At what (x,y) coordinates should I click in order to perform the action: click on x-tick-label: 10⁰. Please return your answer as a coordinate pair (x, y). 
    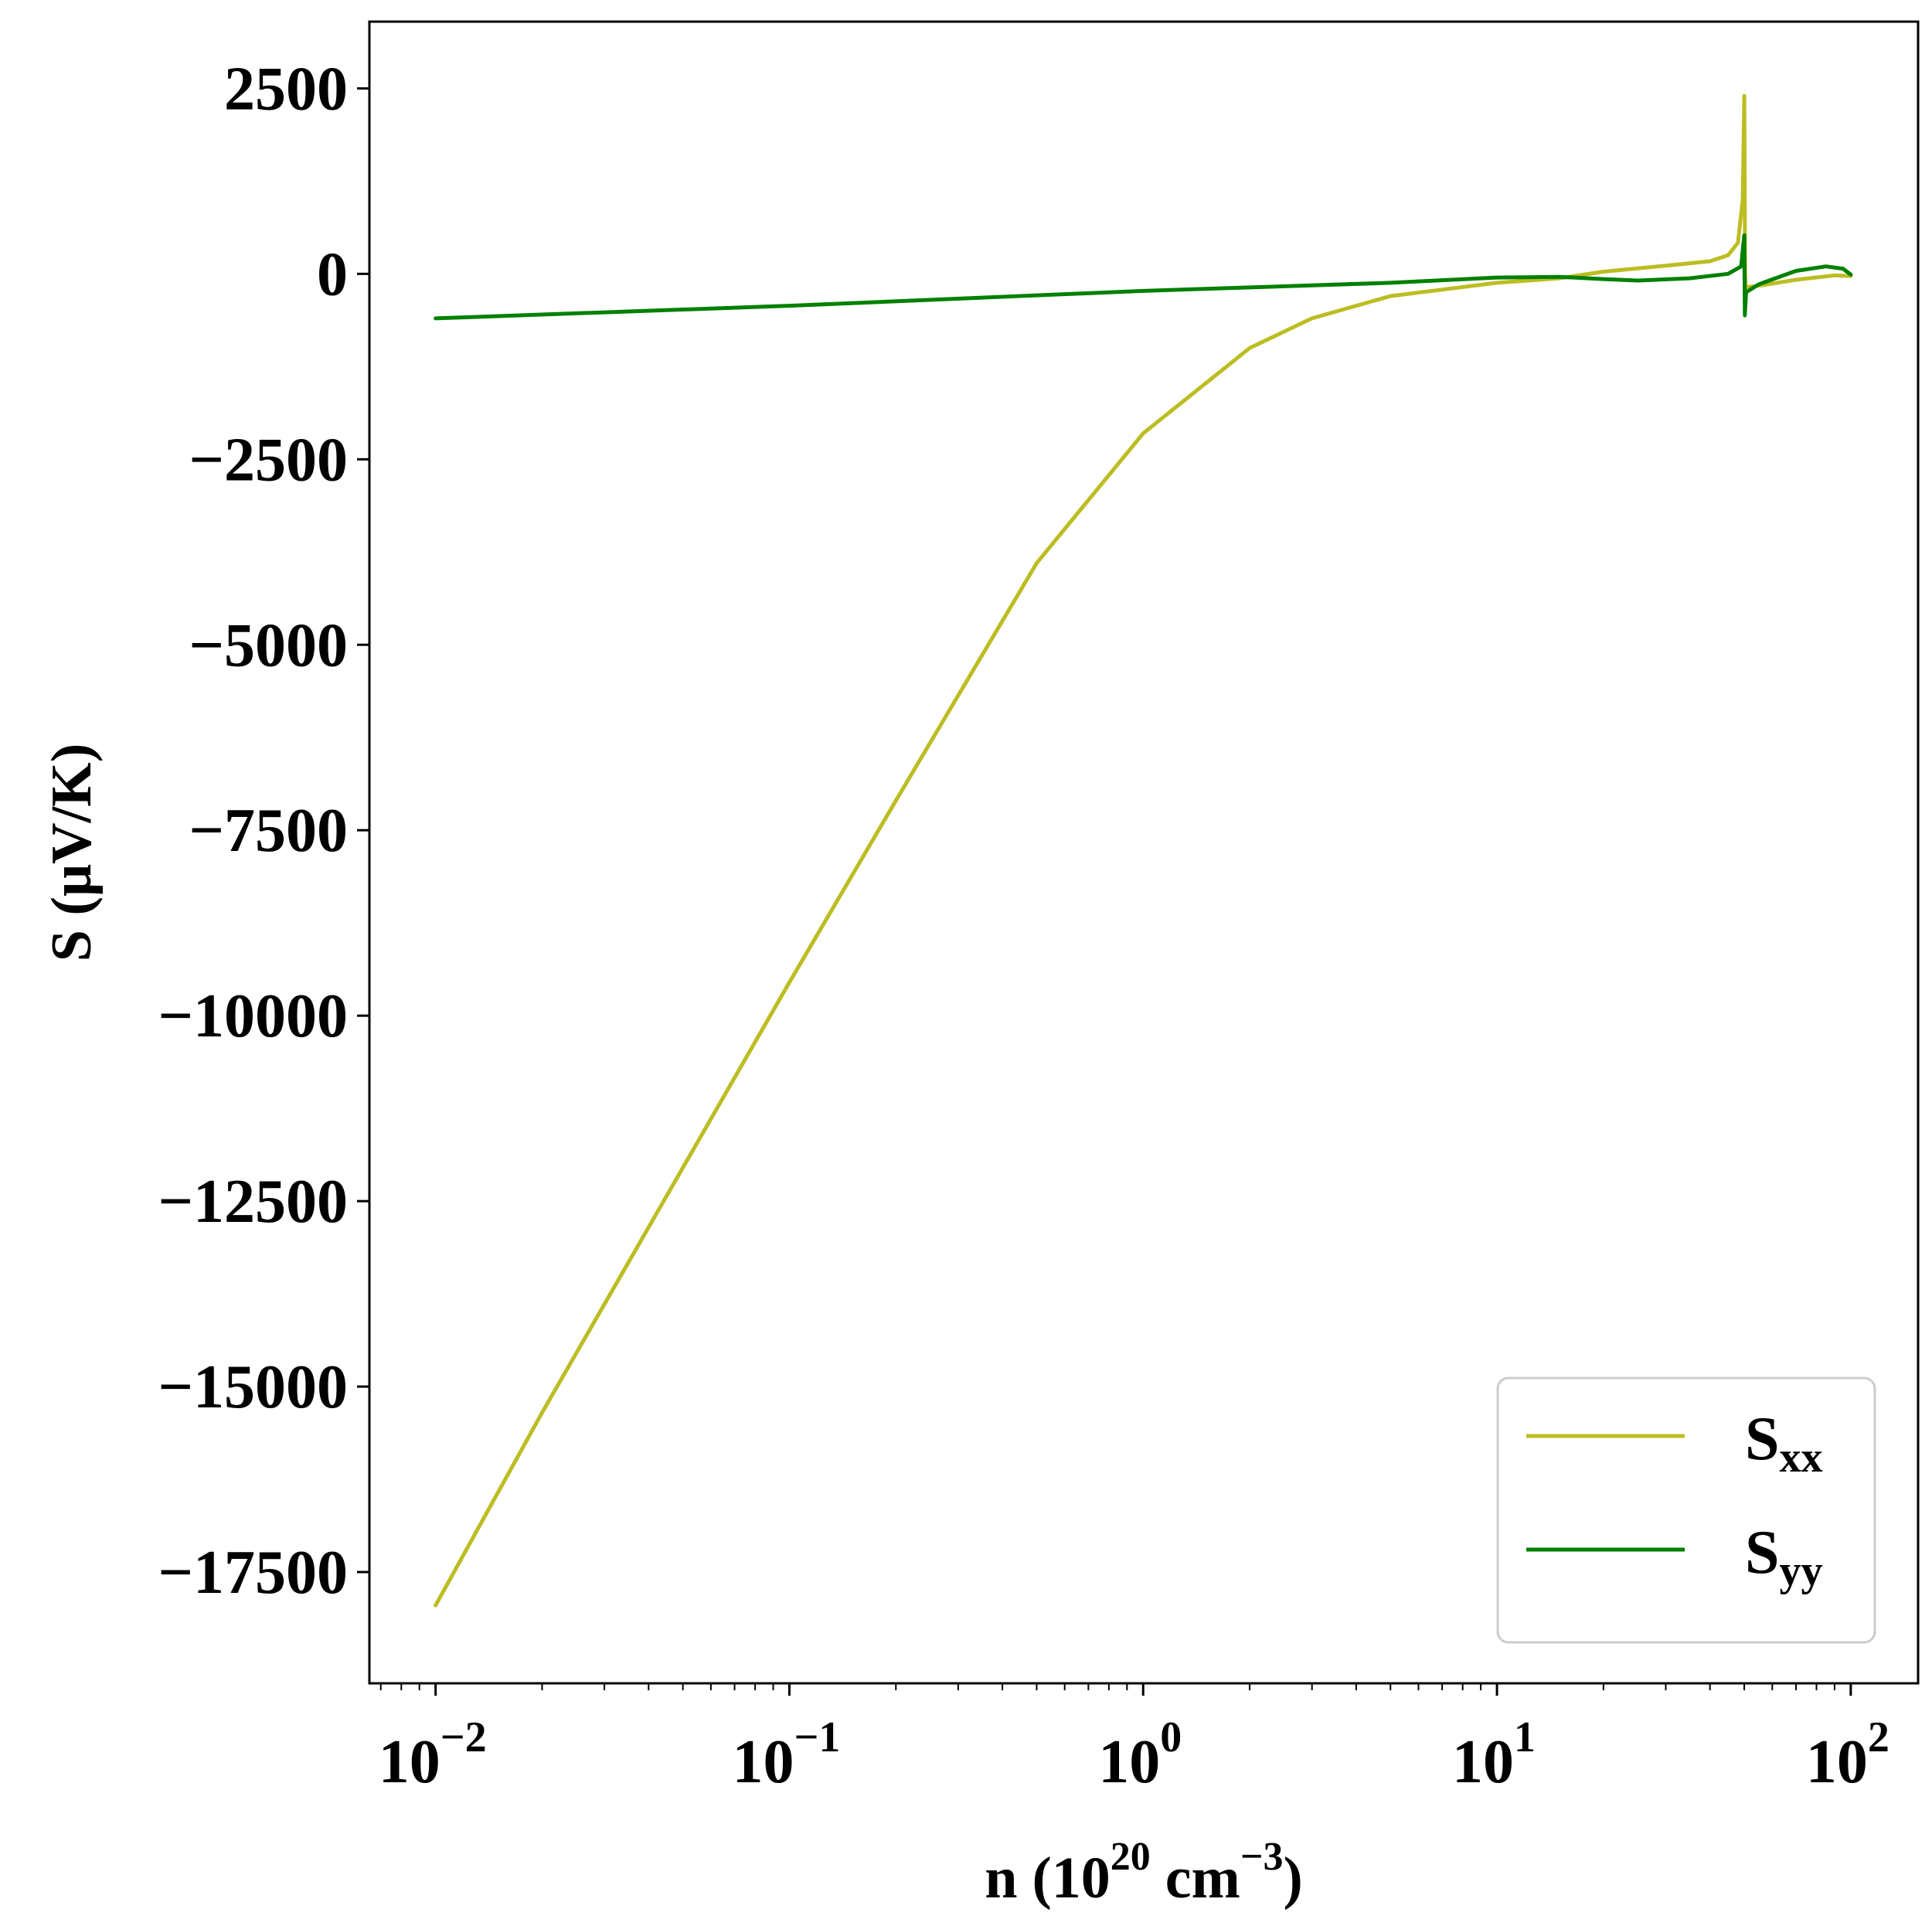
    Looking at the image, I should click on (1140, 1754).